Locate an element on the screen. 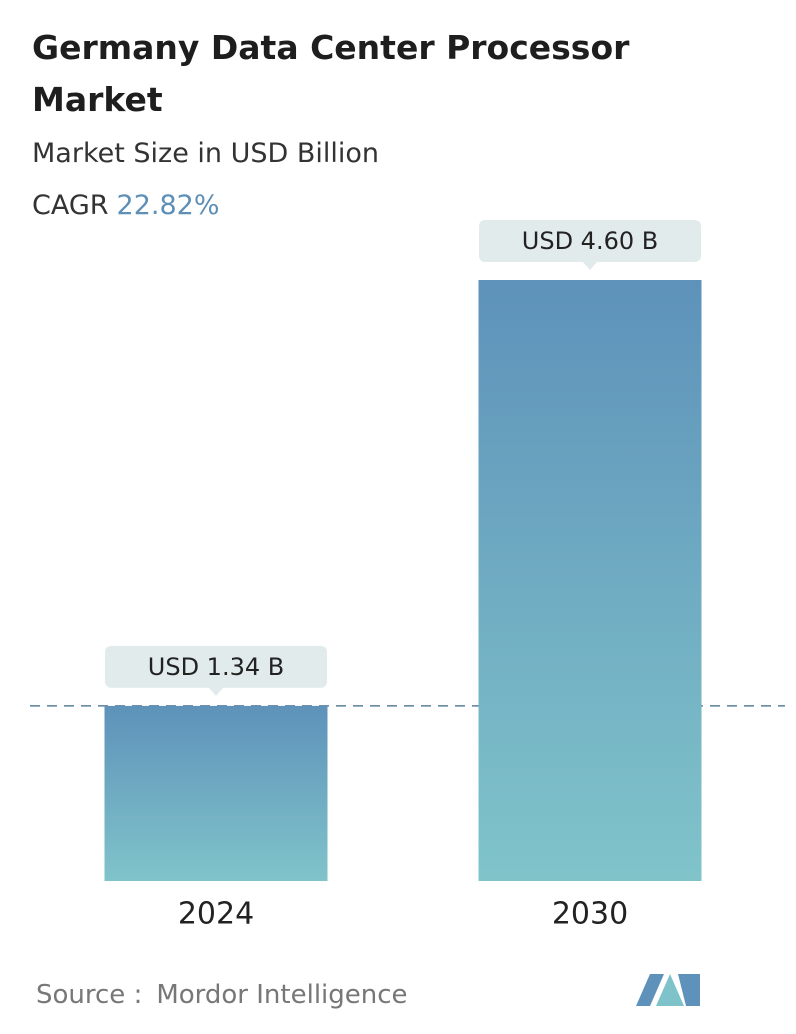  cagr: CAGR 22.82% is located at coordinates (125, 205).